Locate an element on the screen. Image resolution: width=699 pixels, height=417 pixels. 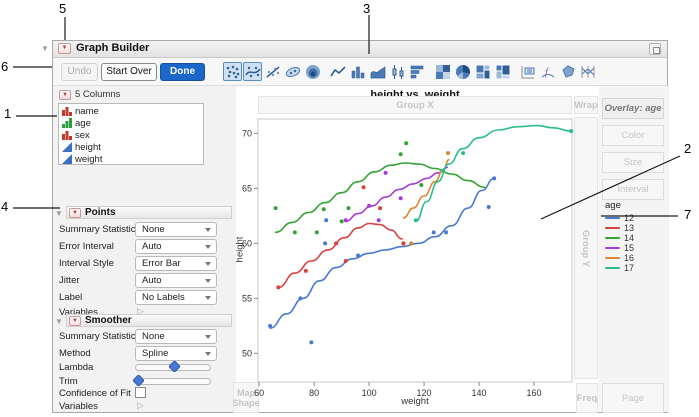
summary-statistic-select: None is located at coordinates (176, 229).